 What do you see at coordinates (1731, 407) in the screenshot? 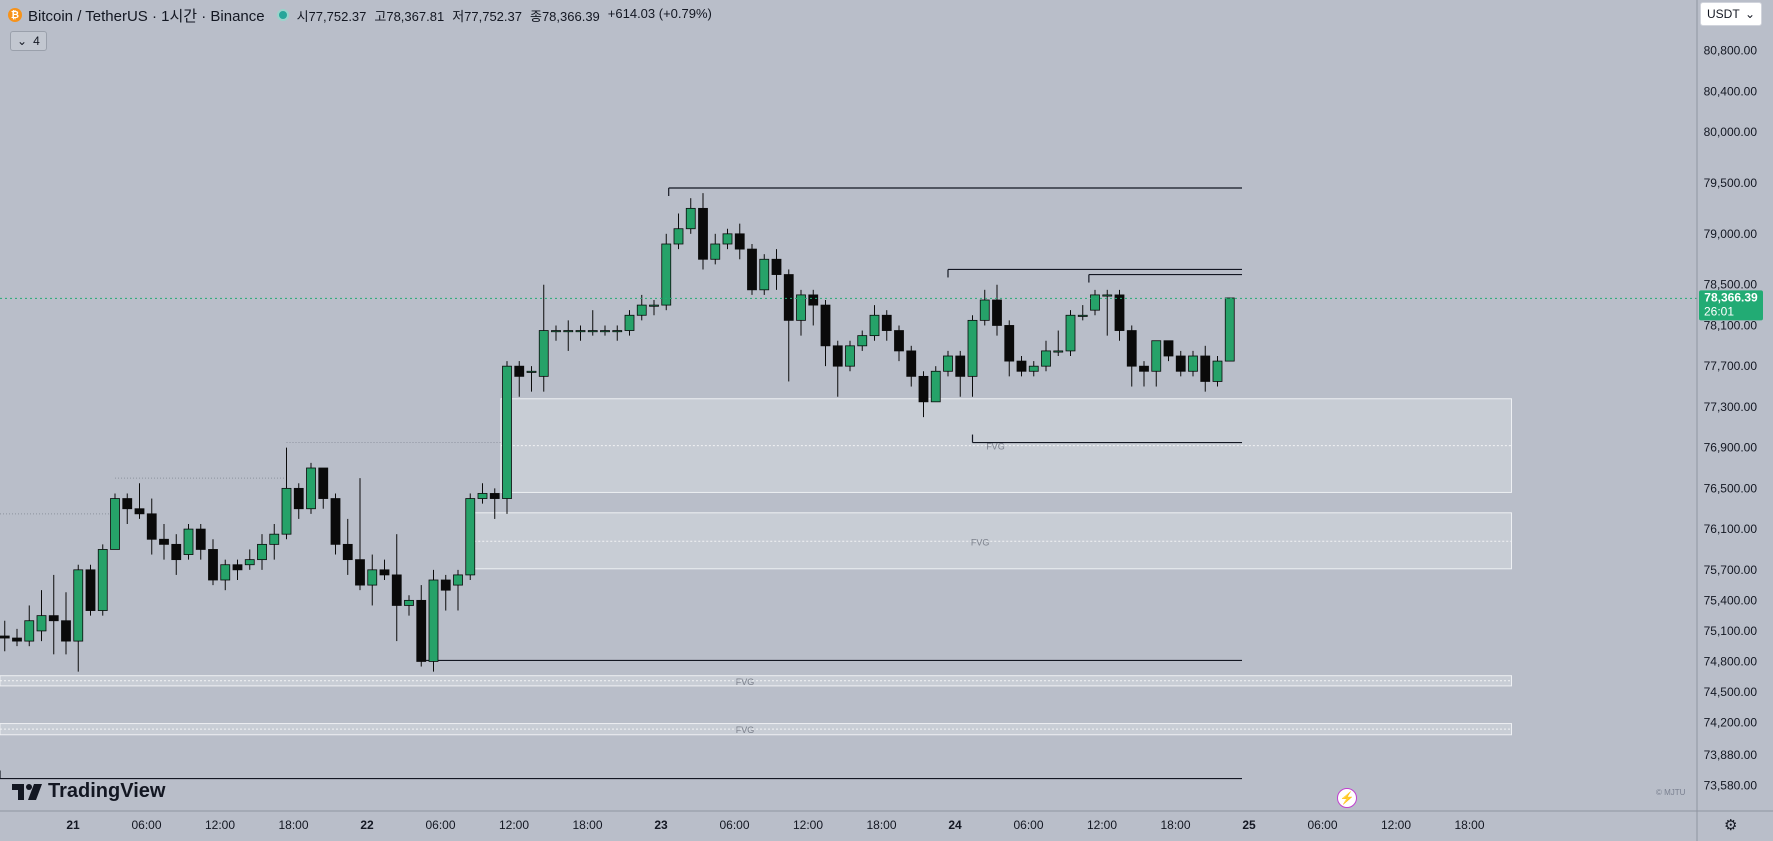
I see `price-tick-label: 77,300.00` at bounding box center [1731, 407].